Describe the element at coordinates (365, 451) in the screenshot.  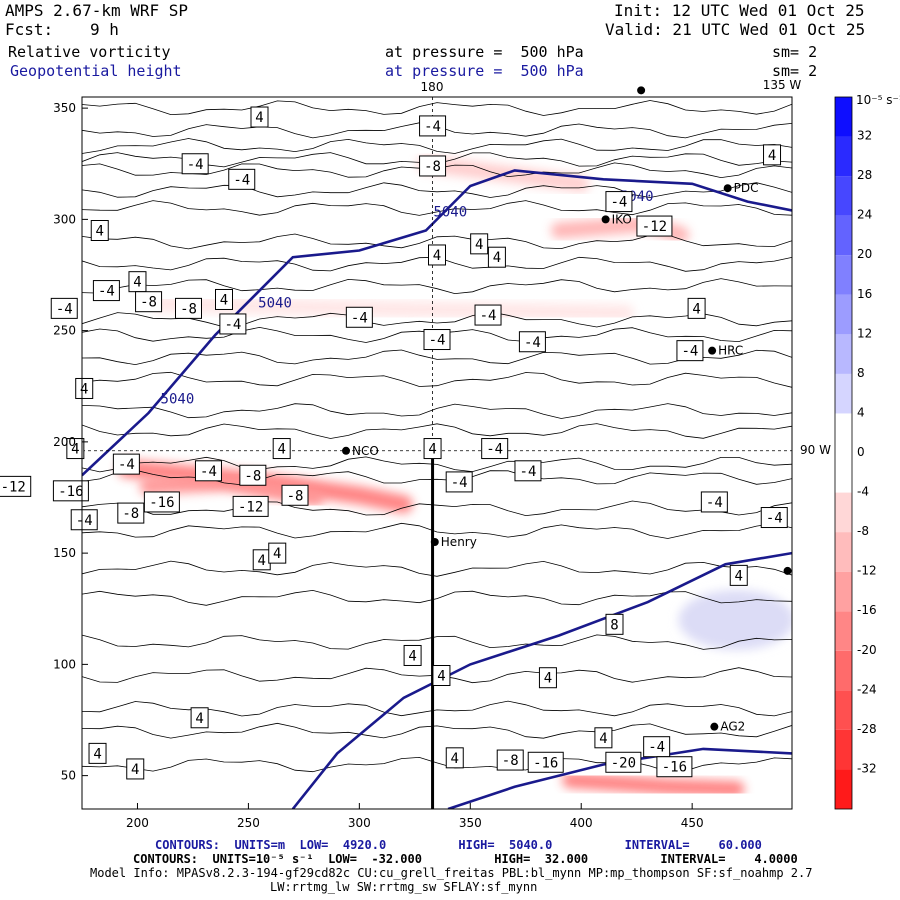
I see `svg-text: NCO` at that location.